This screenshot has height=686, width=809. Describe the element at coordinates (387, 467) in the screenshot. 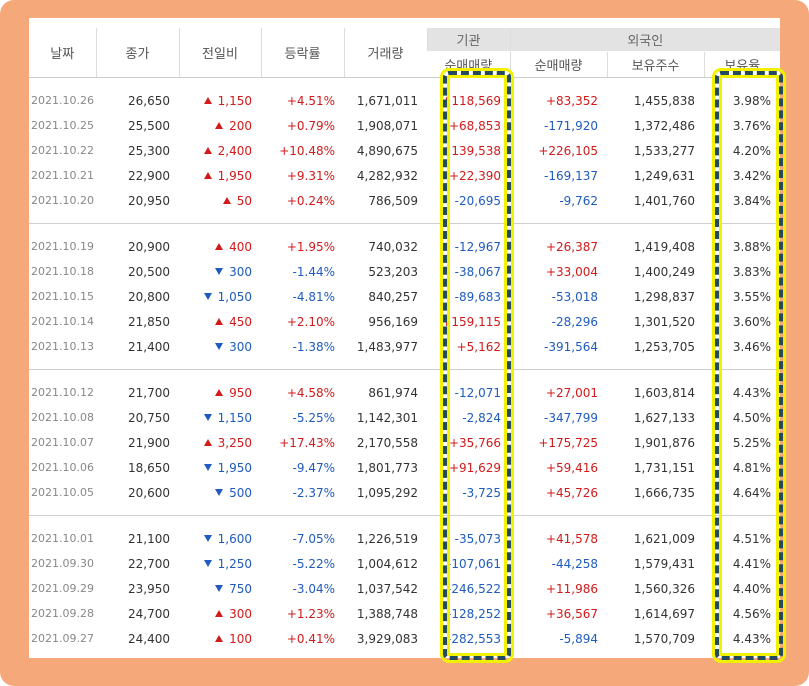

I see `cell-volume: 1,801,773` at that location.